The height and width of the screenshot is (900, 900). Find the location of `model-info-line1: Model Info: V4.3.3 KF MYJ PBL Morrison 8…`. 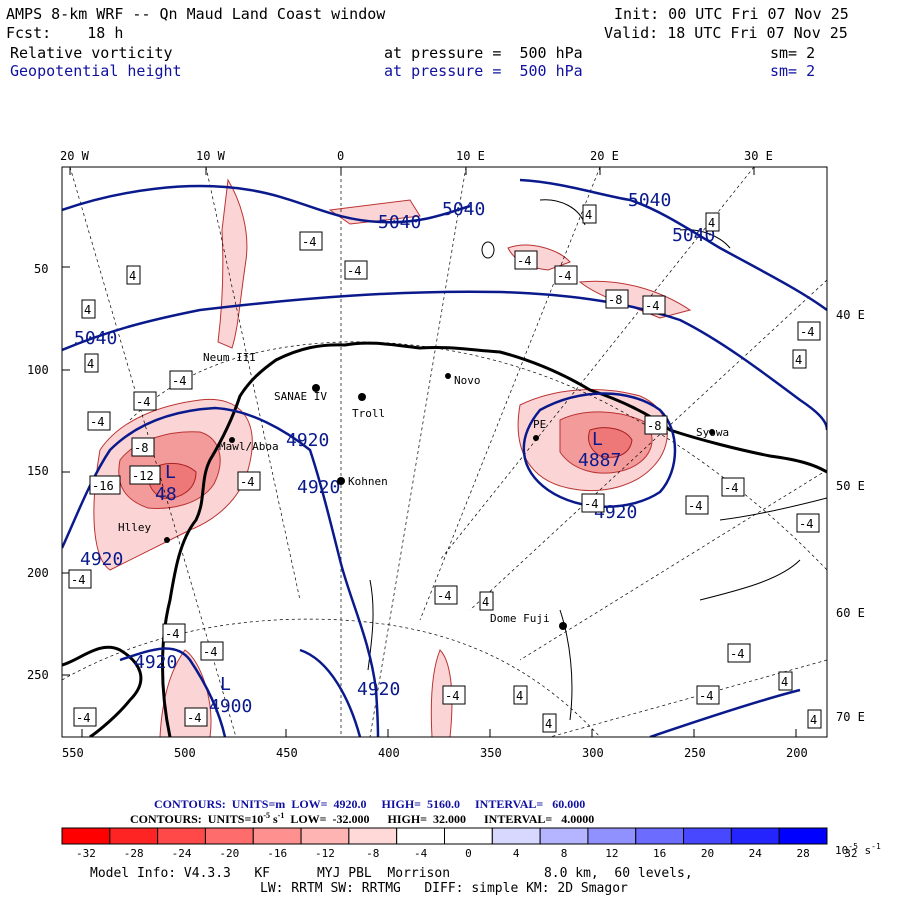

model-info-line1: Model Info: V4.3.3 KF MYJ PBL Morrison 8… is located at coordinates (391, 873).